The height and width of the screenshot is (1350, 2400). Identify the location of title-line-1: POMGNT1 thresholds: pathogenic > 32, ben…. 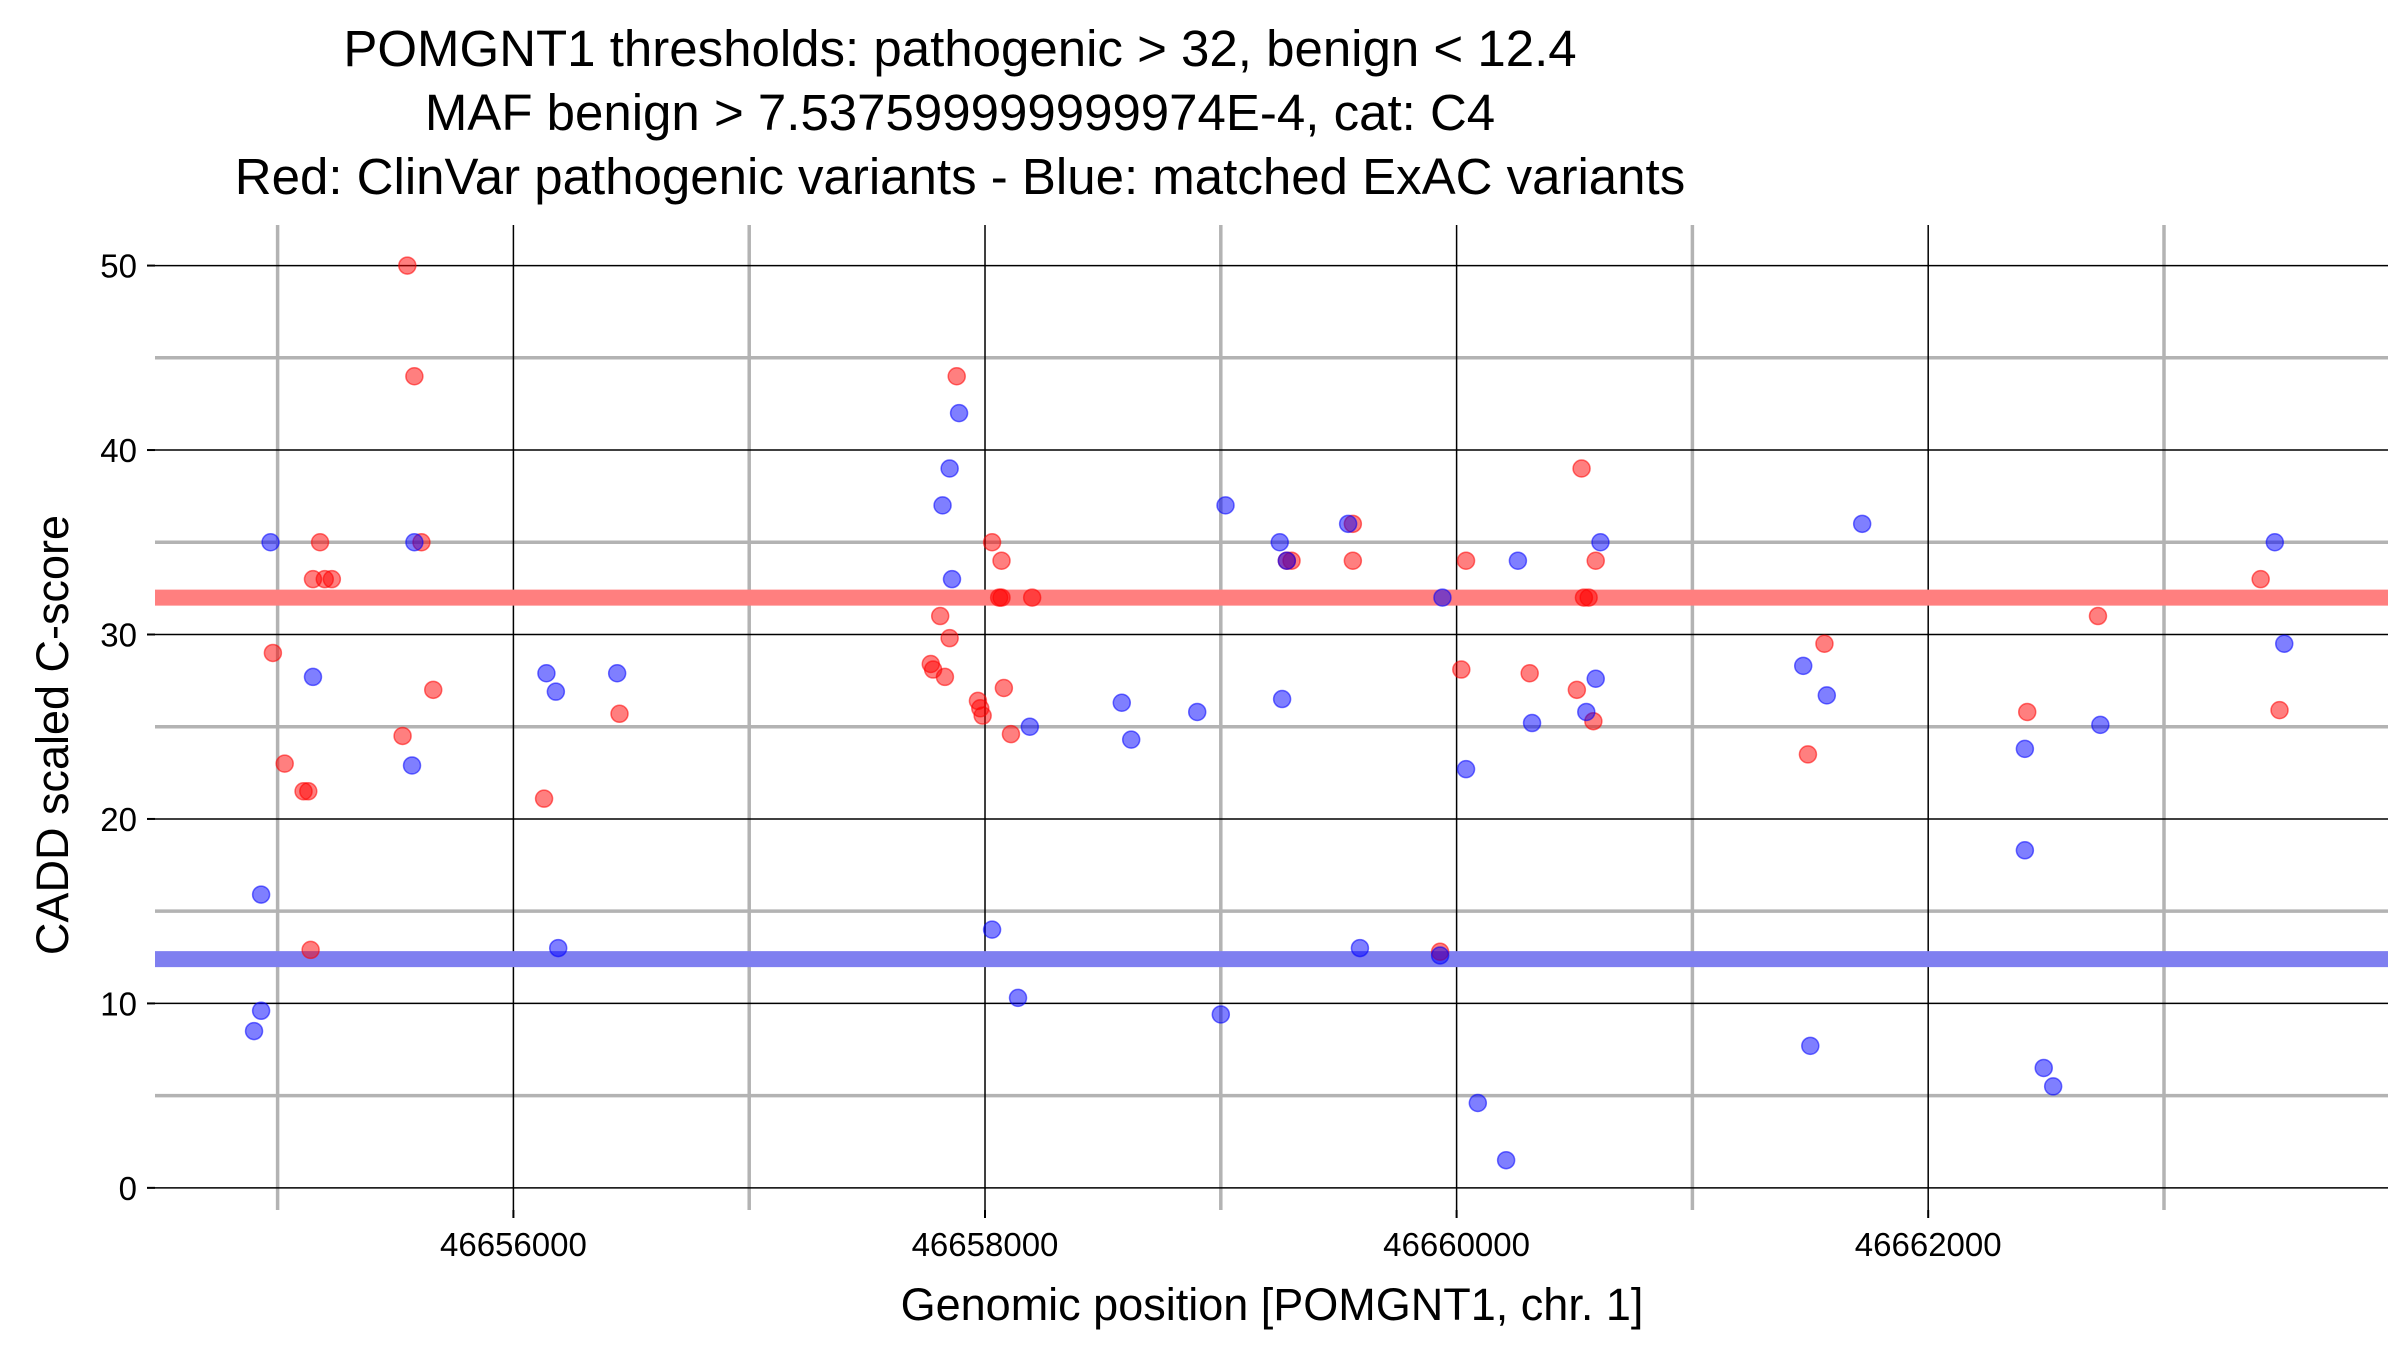
(959, 48).